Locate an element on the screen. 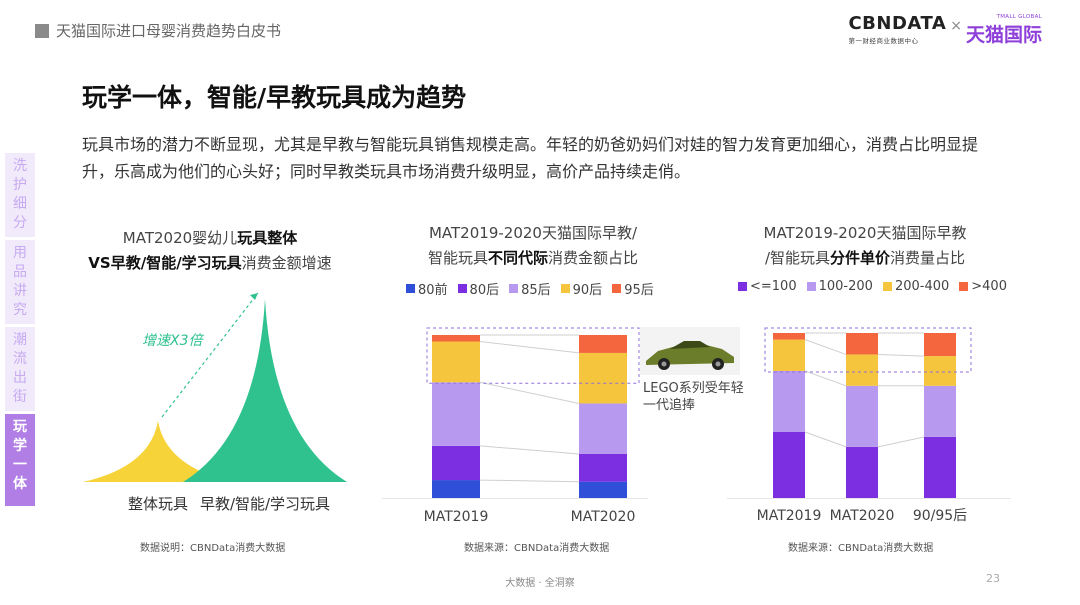 This screenshot has height=605, width=1080. legend-item: >400 is located at coordinates (983, 286).